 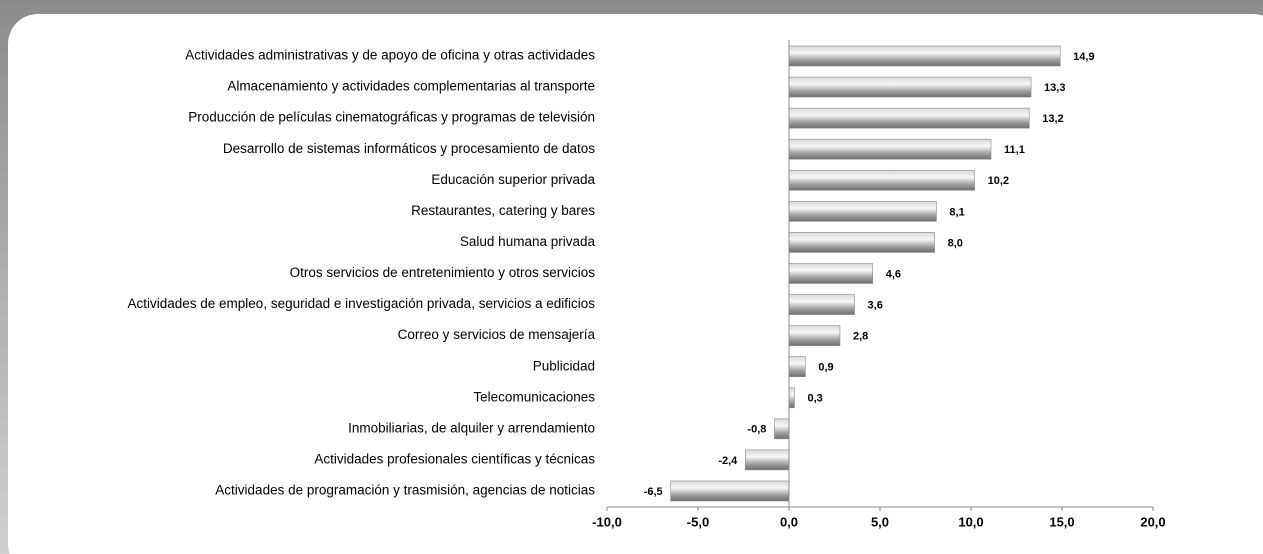 I want to click on value-label: 13,2, so click(x=1052, y=119).